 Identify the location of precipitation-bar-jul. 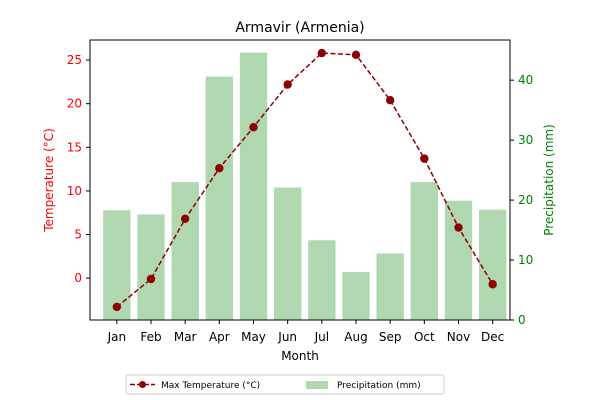
(322, 280).